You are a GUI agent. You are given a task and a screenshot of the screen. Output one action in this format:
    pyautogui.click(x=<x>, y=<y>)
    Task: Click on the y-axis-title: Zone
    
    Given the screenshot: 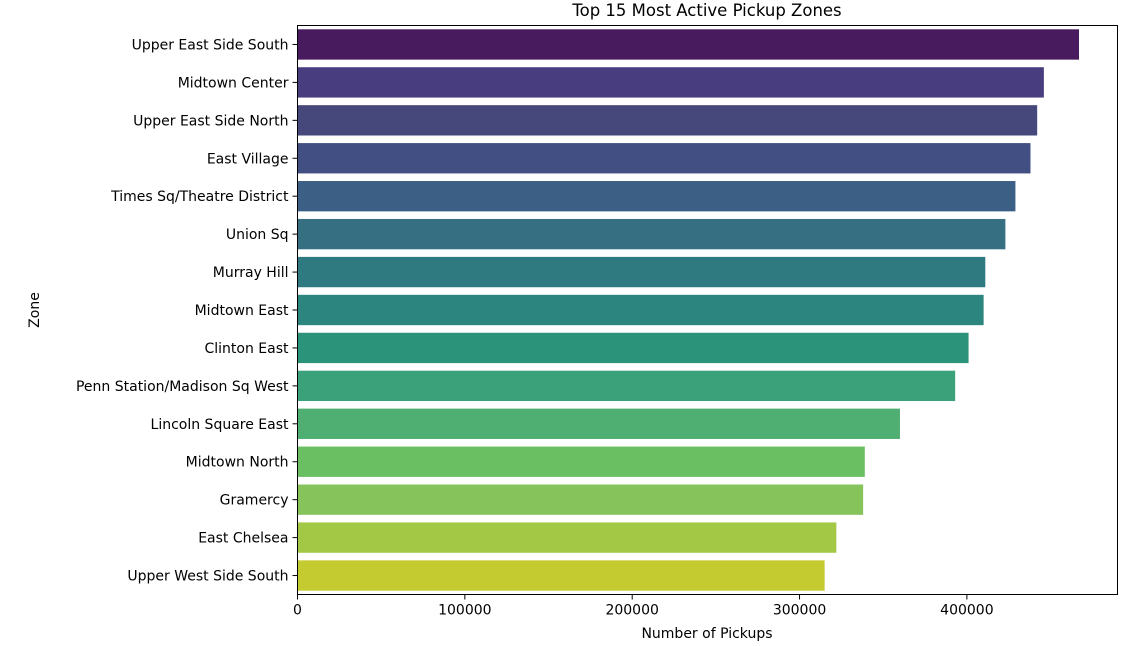 What is the action you would take?
    pyautogui.click(x=35, y=310)
    